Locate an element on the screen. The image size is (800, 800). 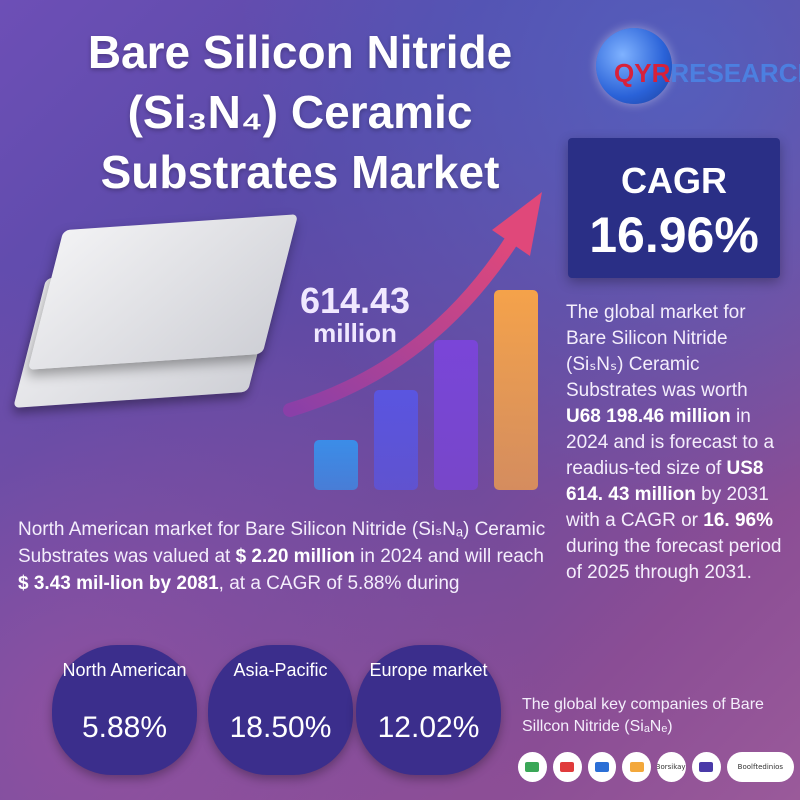
region-europe: Europe market 12.02% is located at coordinates (428, 710).